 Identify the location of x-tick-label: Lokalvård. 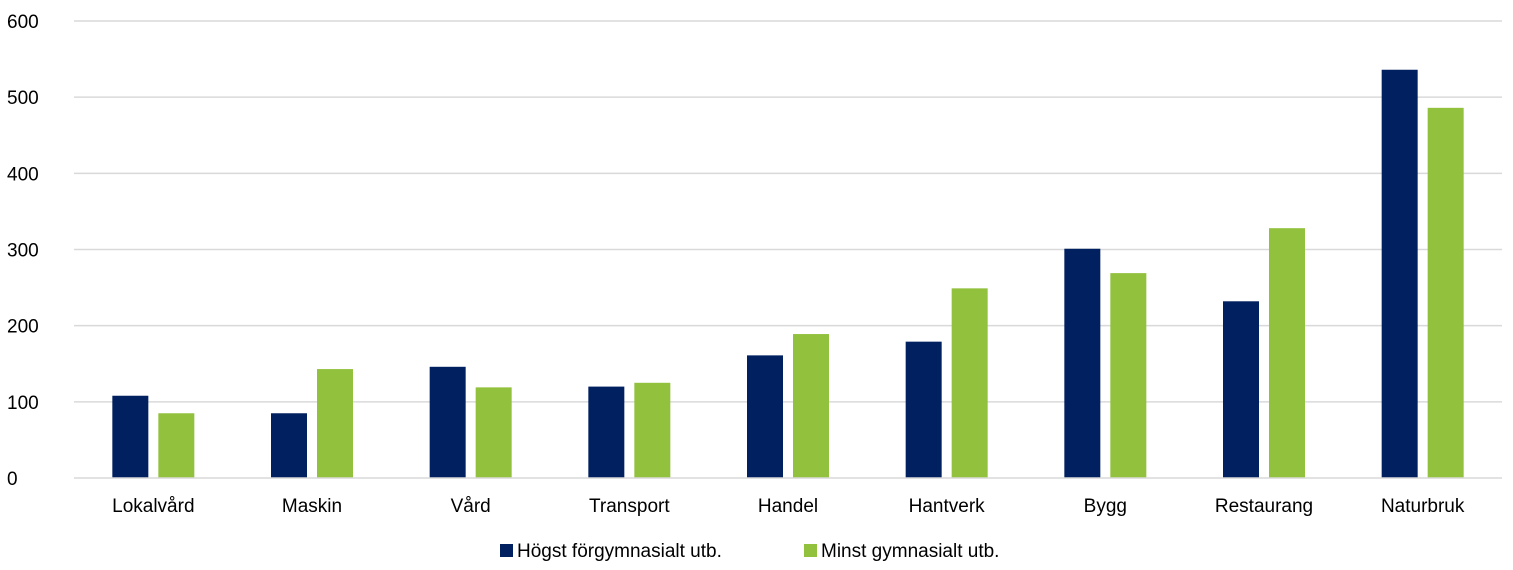
(153, 506).